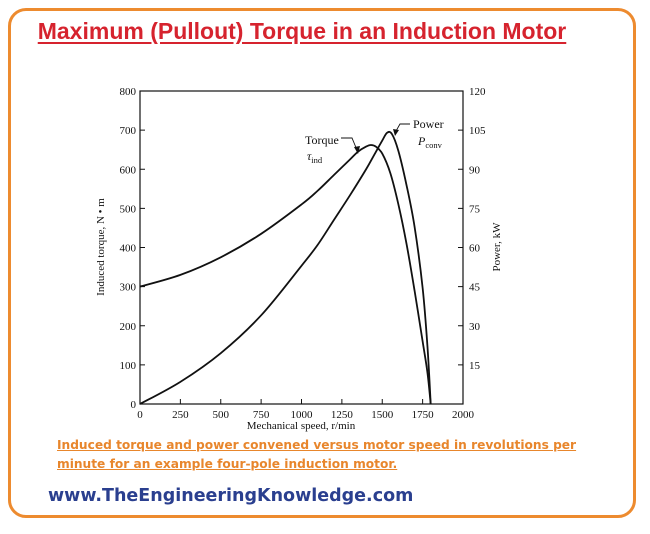  I want to click on y-tick-label: 0, so click(134, 405).